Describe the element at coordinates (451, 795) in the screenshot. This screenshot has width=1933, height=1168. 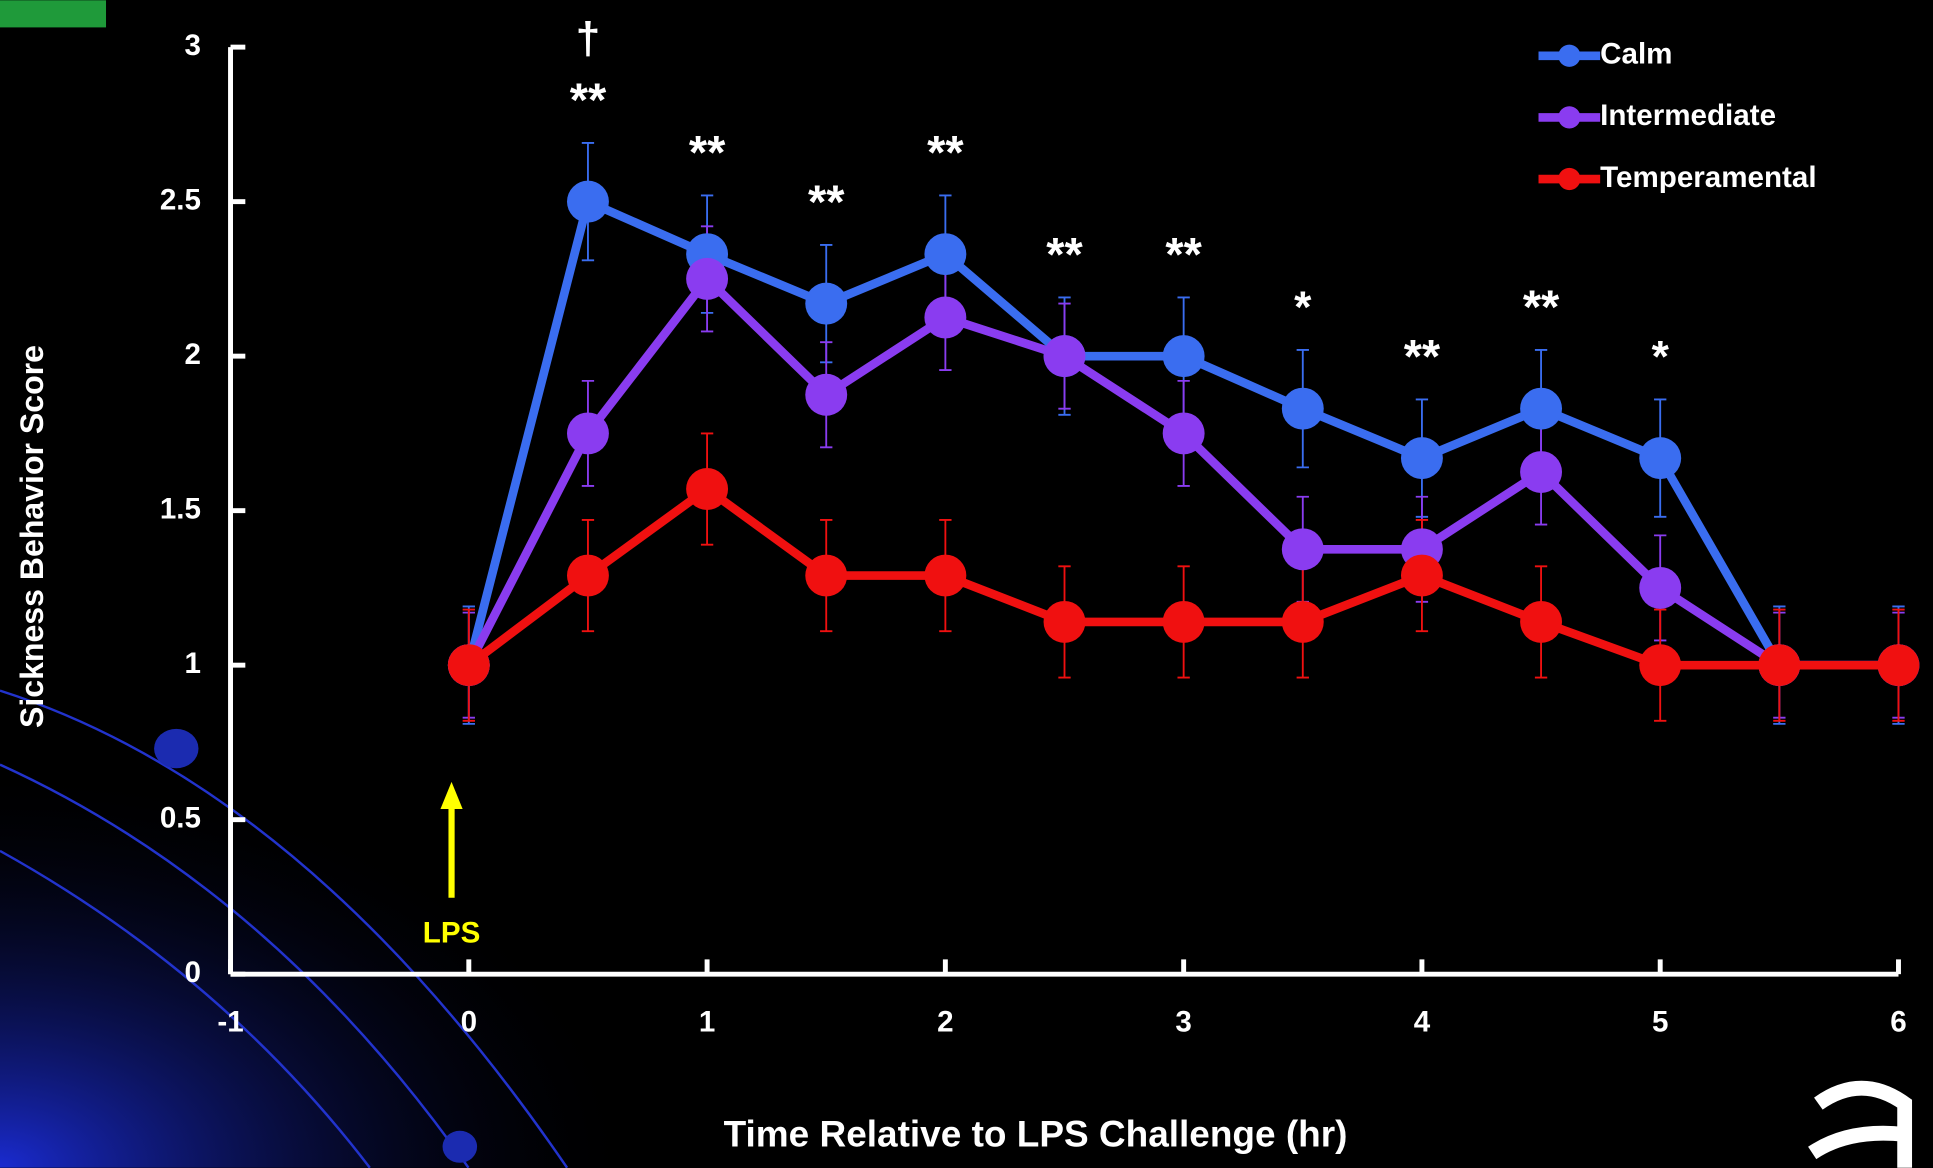
I see `arrow-head` at that location.